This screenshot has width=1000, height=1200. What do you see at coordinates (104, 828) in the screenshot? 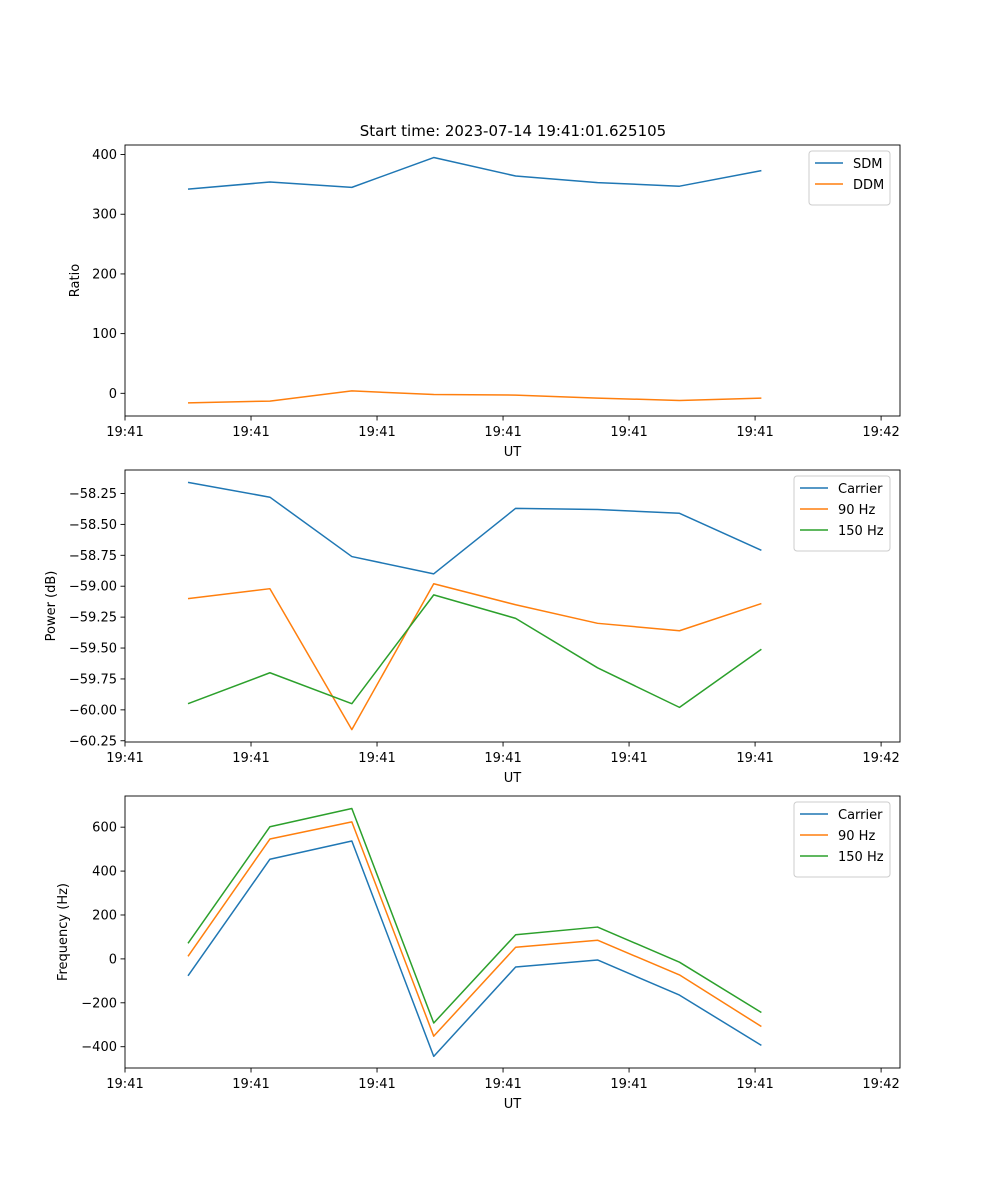
I see `y-tick-label: 600` at bounding box center [104, 828].